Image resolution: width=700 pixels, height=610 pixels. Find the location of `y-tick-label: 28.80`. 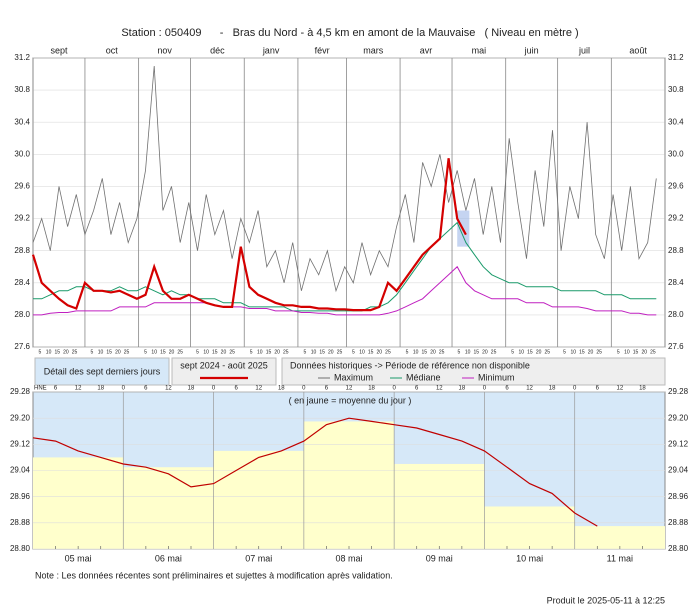

y-tick-label: 28.80 is located at coordinates (20, 548).